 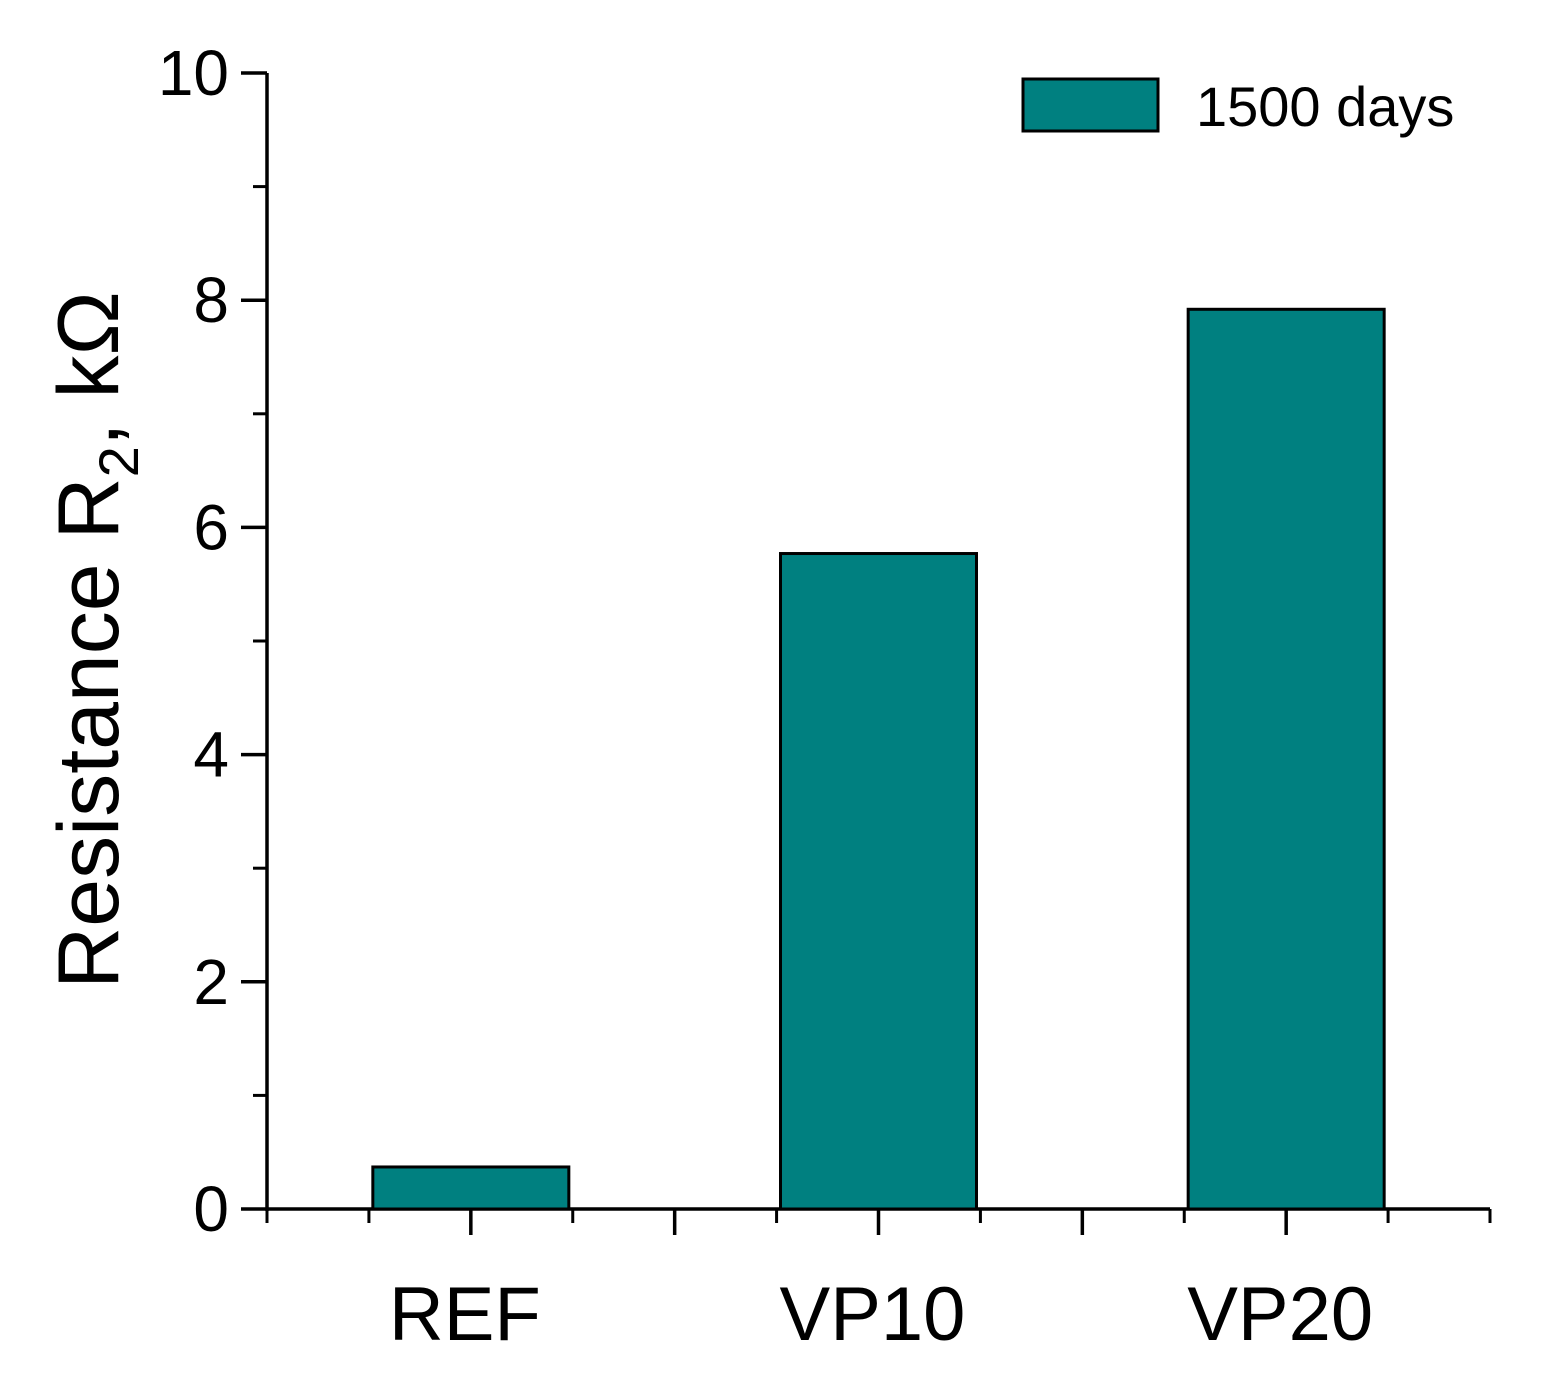 I want to click on bar-vp20, so click(x=1286, y=759).